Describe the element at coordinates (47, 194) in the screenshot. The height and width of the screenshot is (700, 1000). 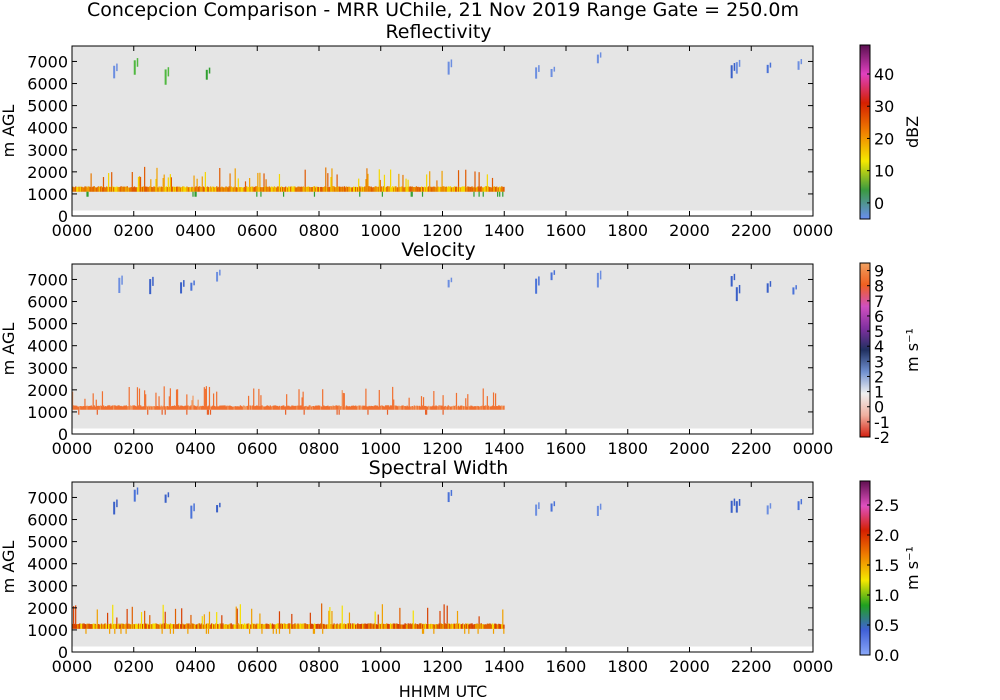
I see `y-tick-label: 1000` at that location.